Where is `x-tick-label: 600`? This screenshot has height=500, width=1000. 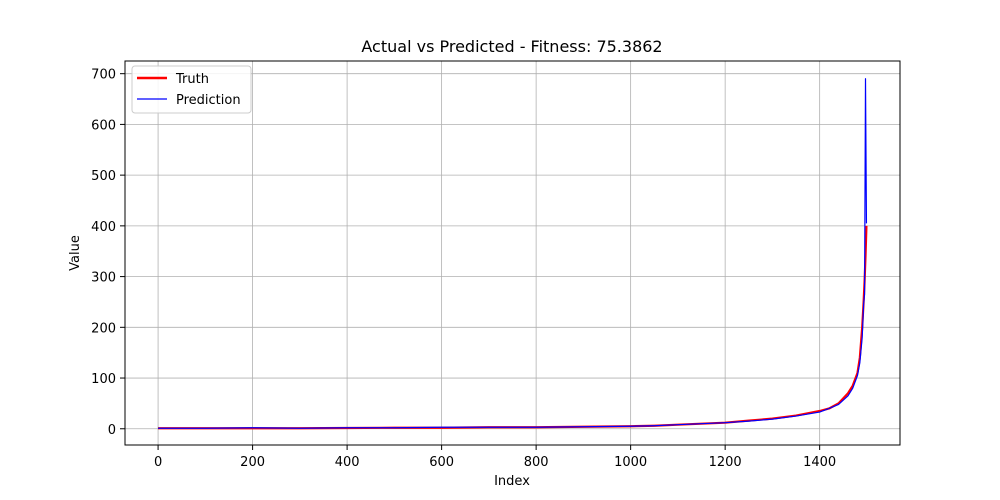
x-tick-label: 600 is located at coordinates (441, 462).